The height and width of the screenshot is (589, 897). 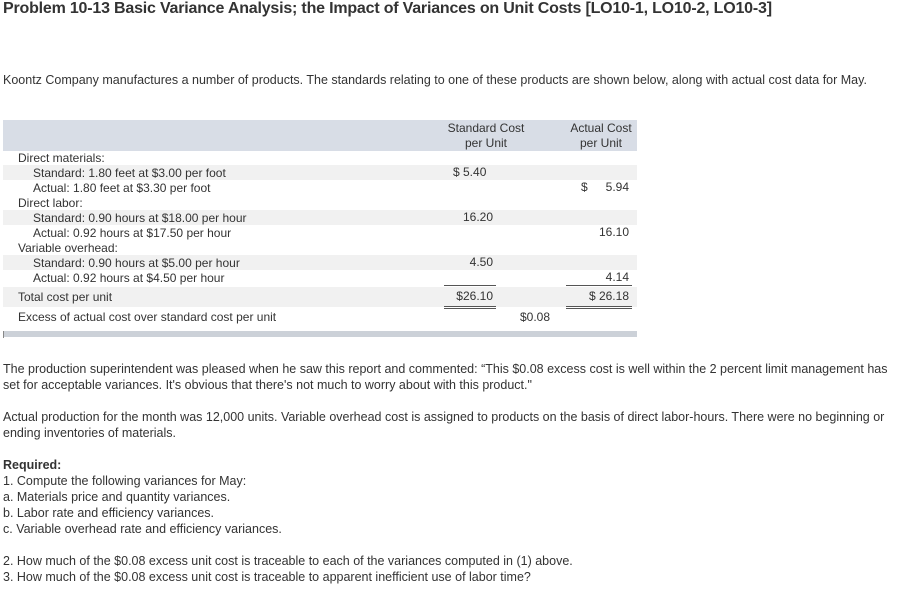 What do you see at coordinates (129, 278) in the screenshot?
I see `voh-actual-label: Actual: 0.92 hours at $4.50 per hour` at bounding box center [129, 278].